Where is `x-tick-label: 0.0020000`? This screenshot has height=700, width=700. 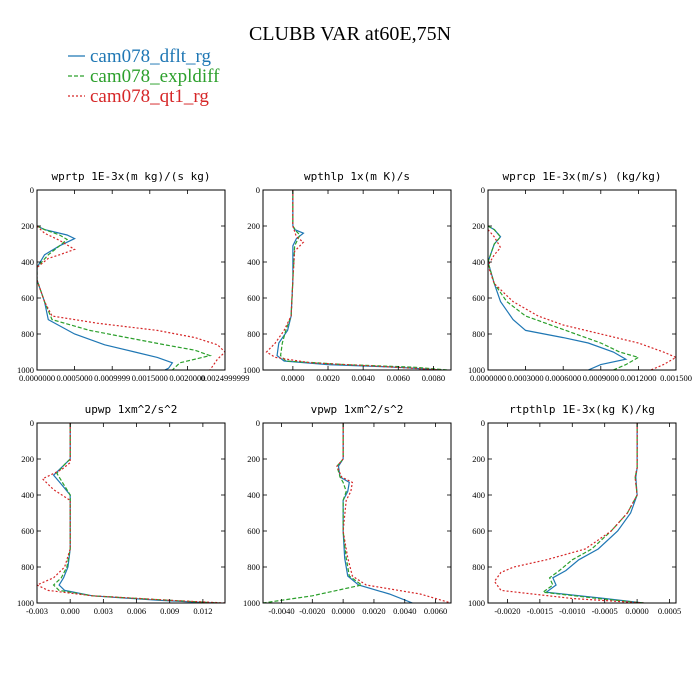 x-tick-label: 0.0020000 is located at coordinates (187, 378).